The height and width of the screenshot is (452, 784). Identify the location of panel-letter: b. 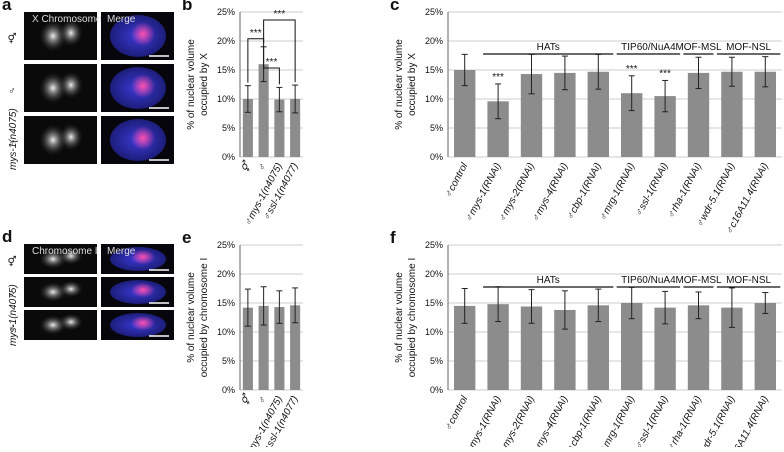
(187, 7).